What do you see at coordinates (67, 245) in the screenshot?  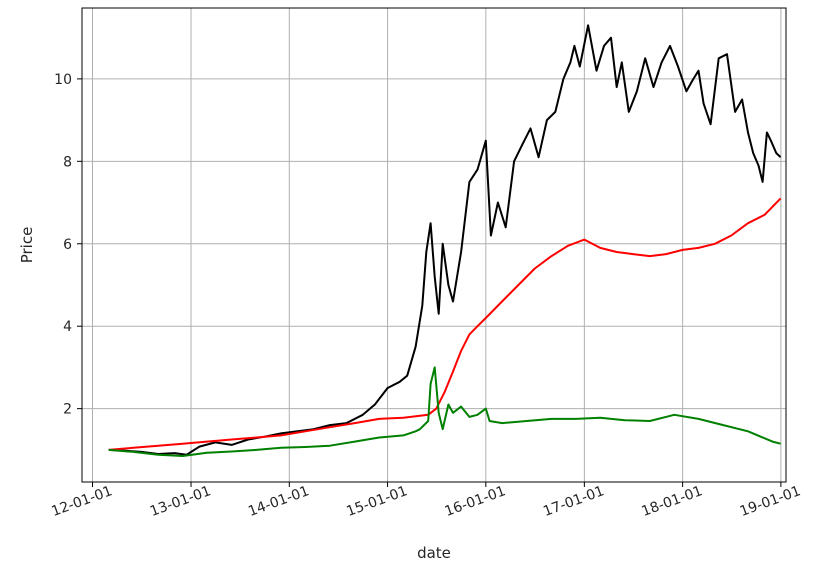 I see `y-tick-label: 6` at bounding box center [67, 245].